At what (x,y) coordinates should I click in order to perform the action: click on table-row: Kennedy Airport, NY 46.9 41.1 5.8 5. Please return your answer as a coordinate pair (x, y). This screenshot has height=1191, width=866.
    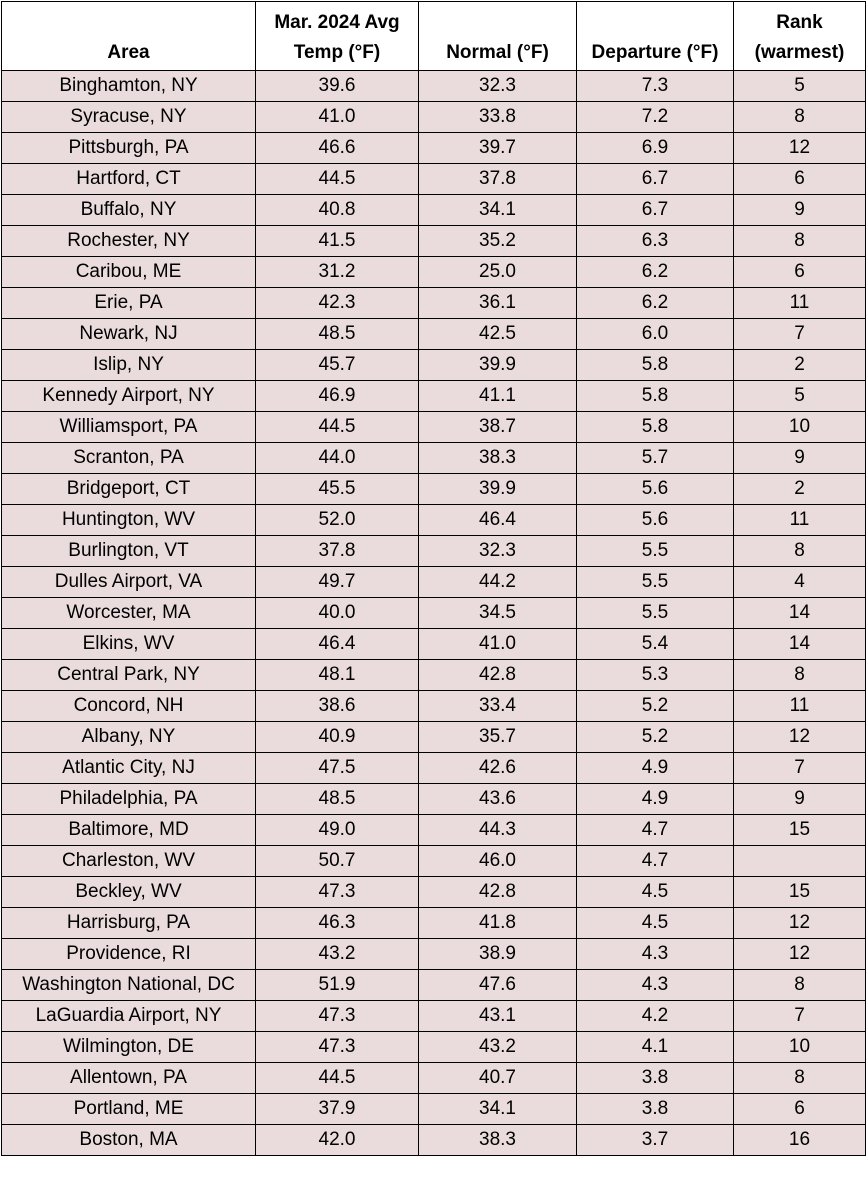
    Looking at the image, I should click on (433, 396).